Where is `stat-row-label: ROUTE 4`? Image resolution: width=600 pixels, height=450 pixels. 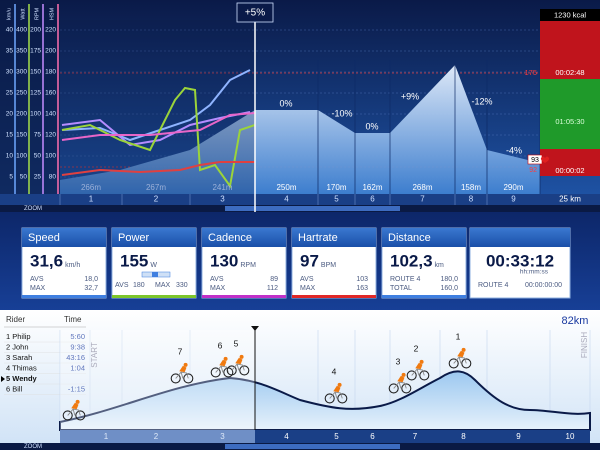
stat-row-label: ROUTE 4 is located at coordinates (493, 285).